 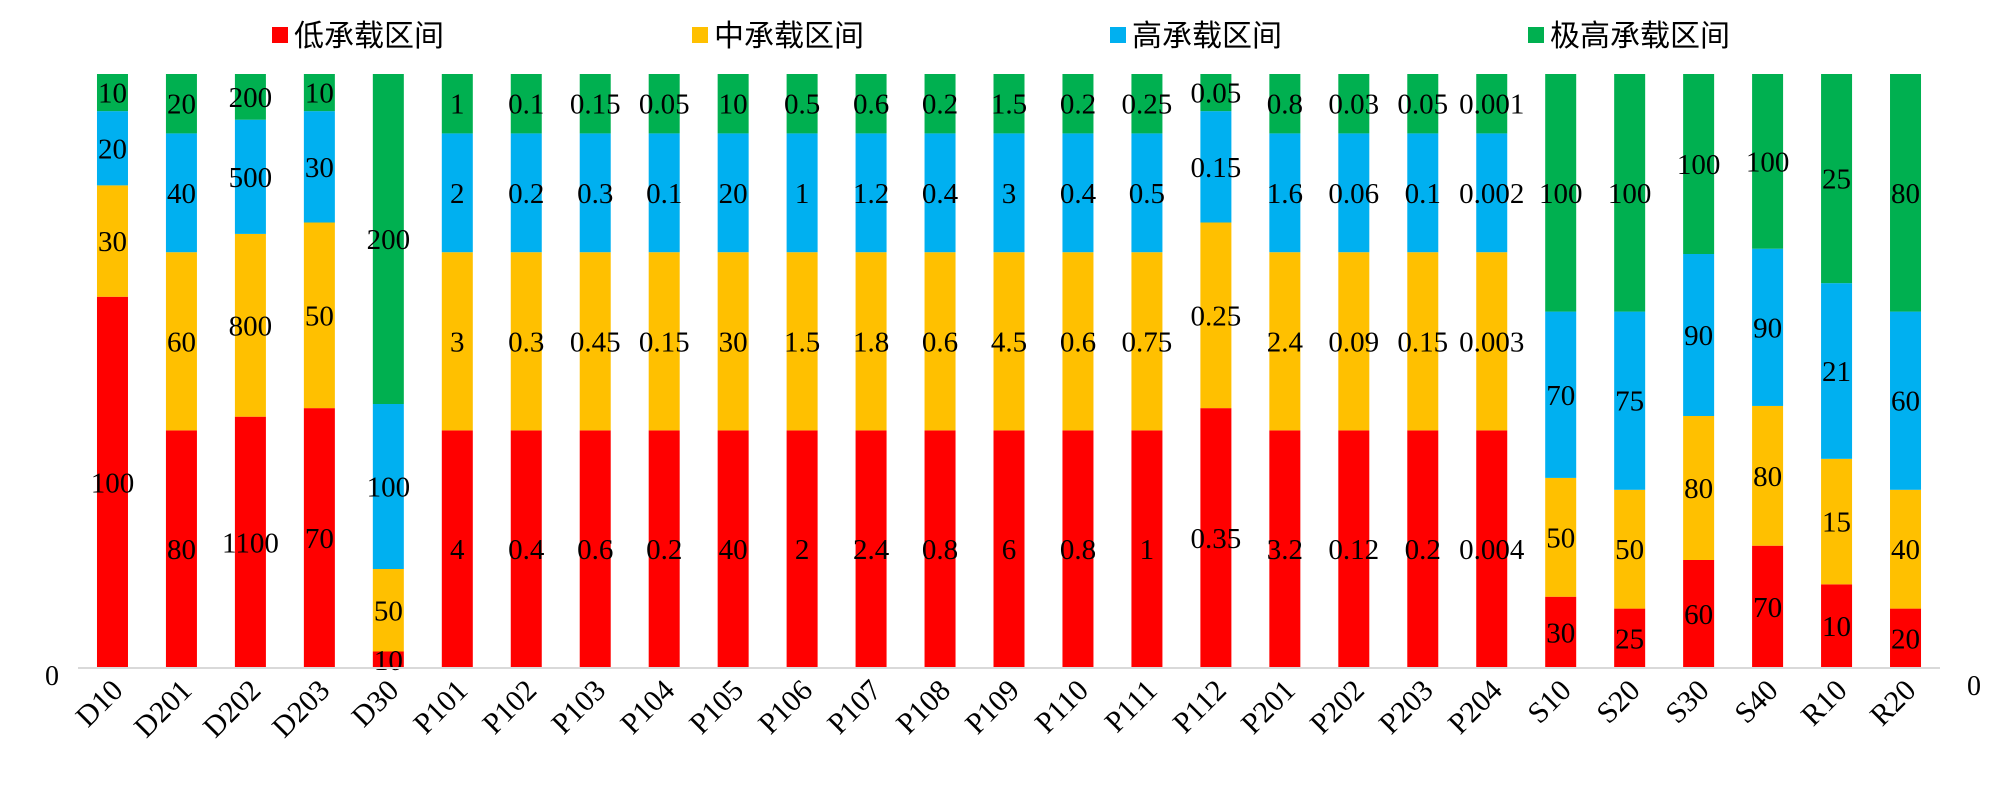 I want to click on value-label-p102-series-3: 0.2, so click(x=526, y=194).